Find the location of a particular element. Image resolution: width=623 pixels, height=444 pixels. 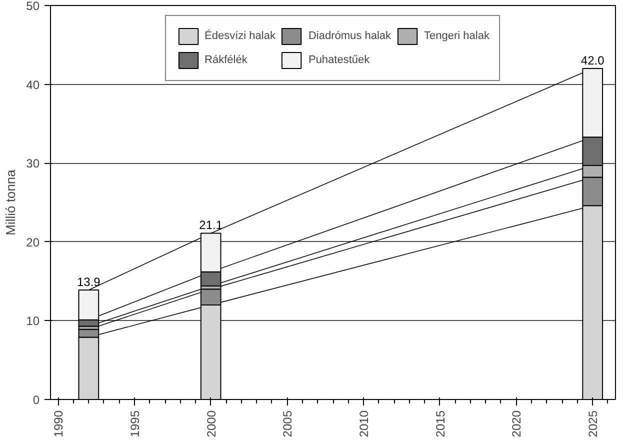

x-tick-label: 1995 is located at coordinates (135, 424).